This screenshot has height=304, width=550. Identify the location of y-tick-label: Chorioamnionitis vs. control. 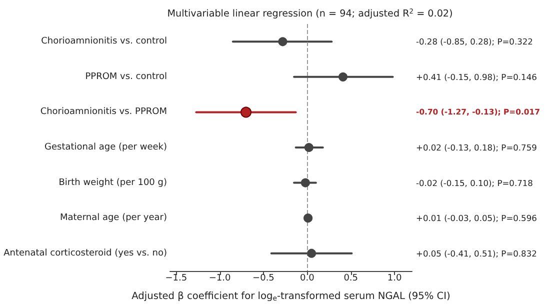
(104, 41).